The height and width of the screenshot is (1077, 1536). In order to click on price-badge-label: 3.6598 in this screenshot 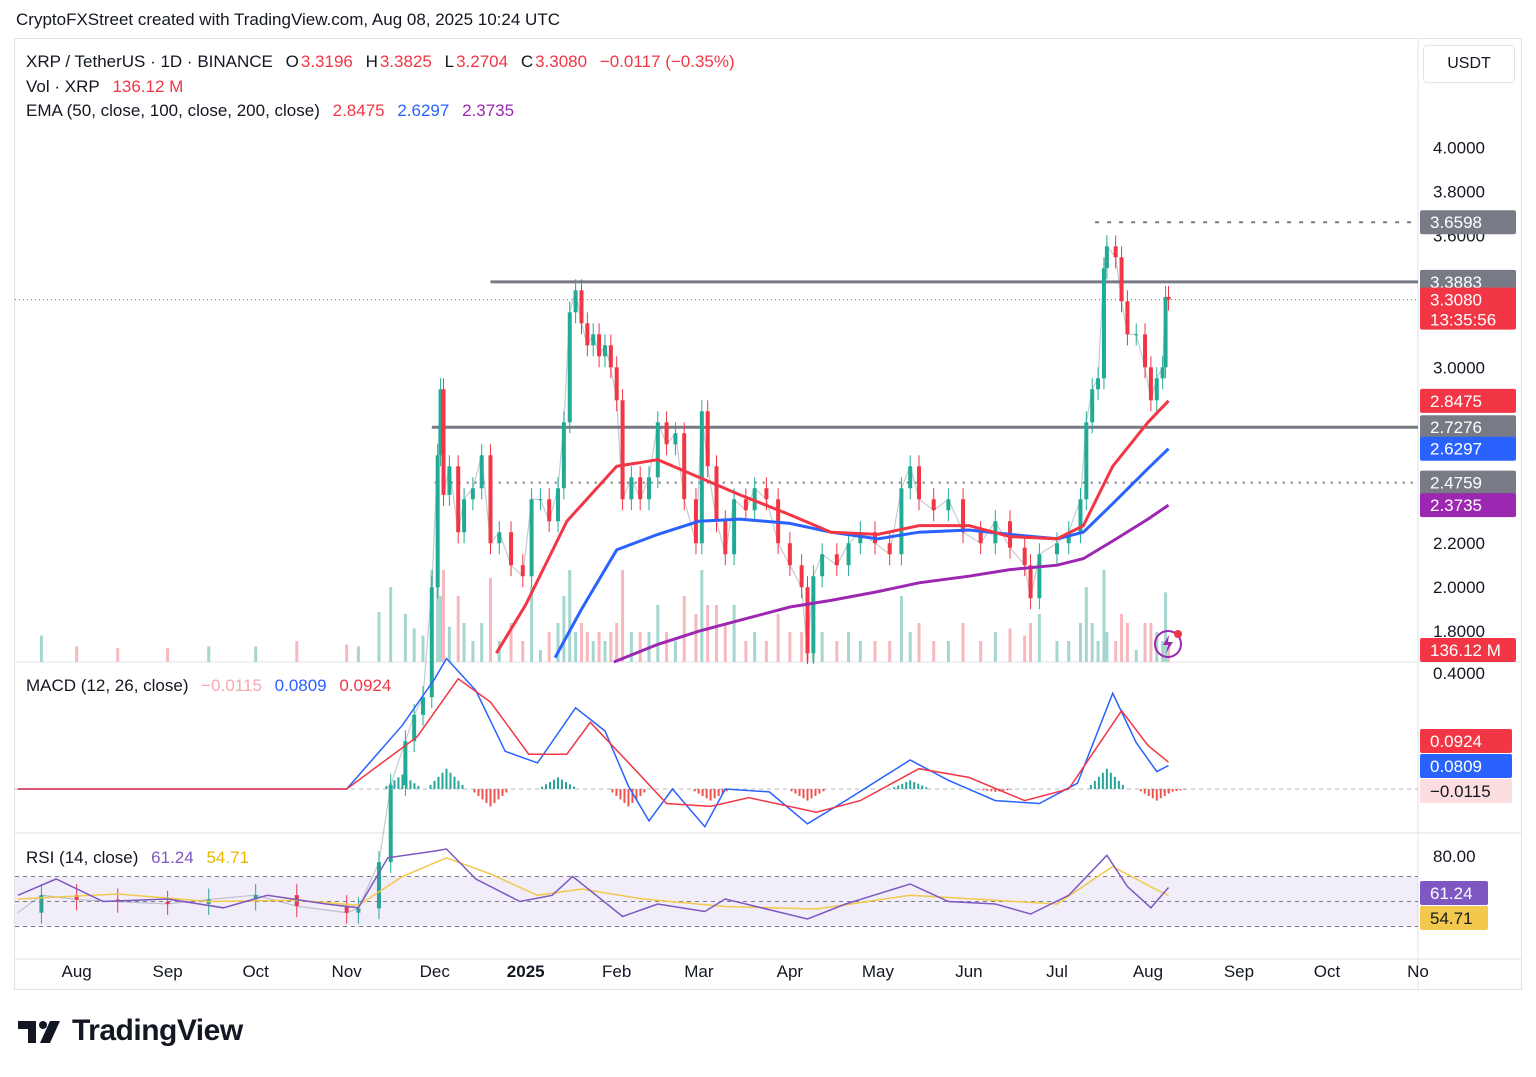, I will do `click(1456, 222)`.